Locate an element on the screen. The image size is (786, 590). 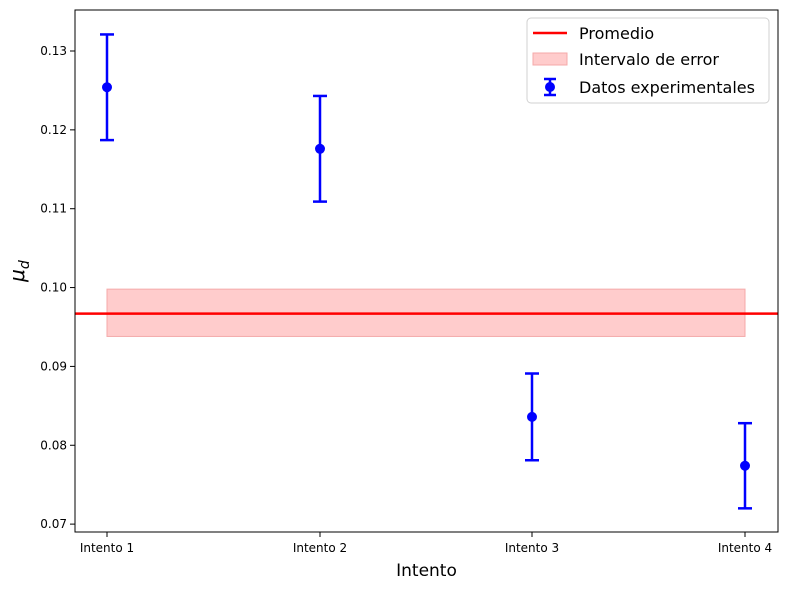
x-tick-label: Intento 3 is located at coordinates (532, 548).